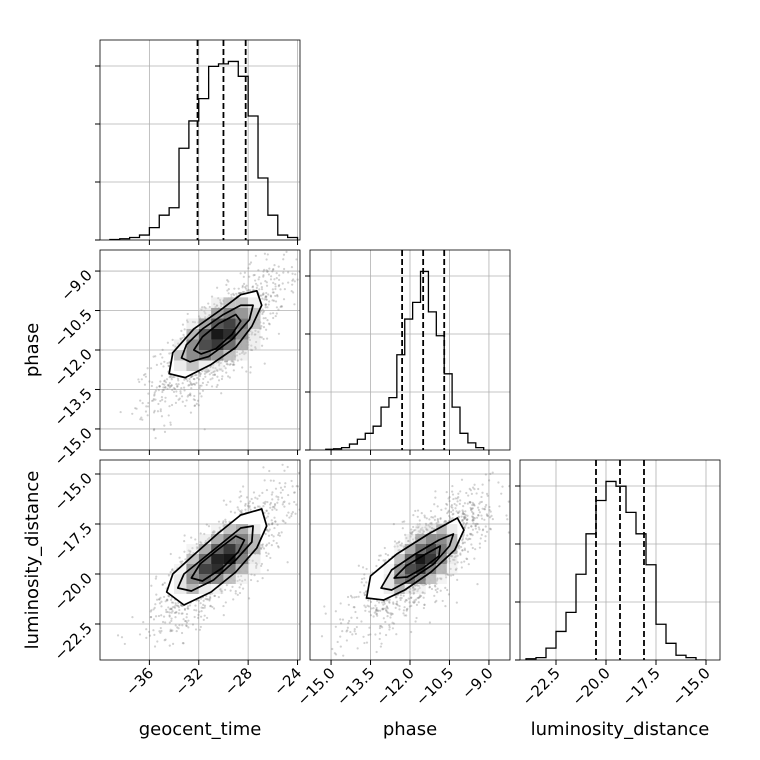 The width and height of the screenshot is (760, 760). I want to click on x-axis-label-geocent_time: geocent_time, so click(200, 729).